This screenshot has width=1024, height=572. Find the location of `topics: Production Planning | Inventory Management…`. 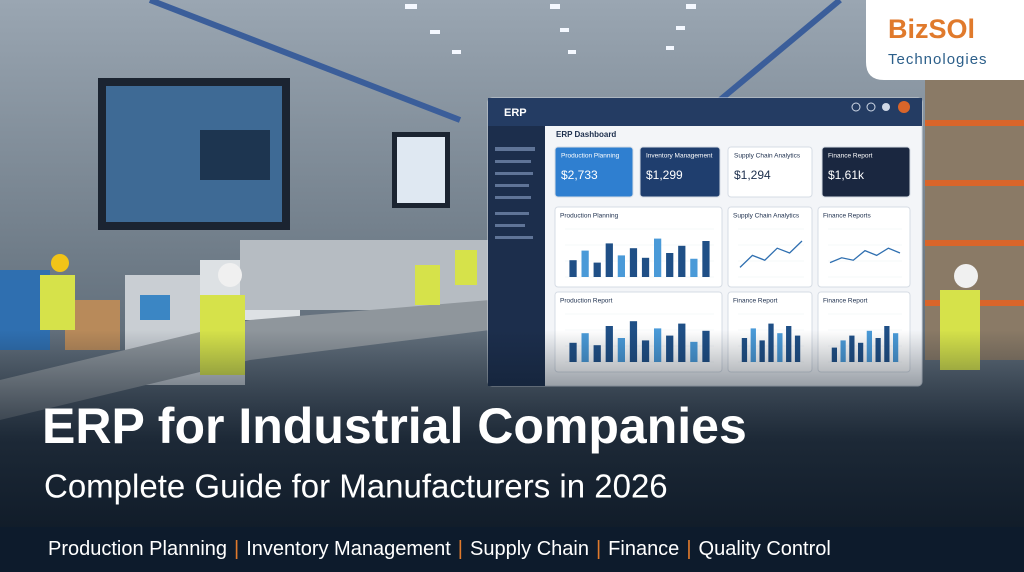

topics: Production Planning | Inventory Management… is located at coordinates (439, 549).